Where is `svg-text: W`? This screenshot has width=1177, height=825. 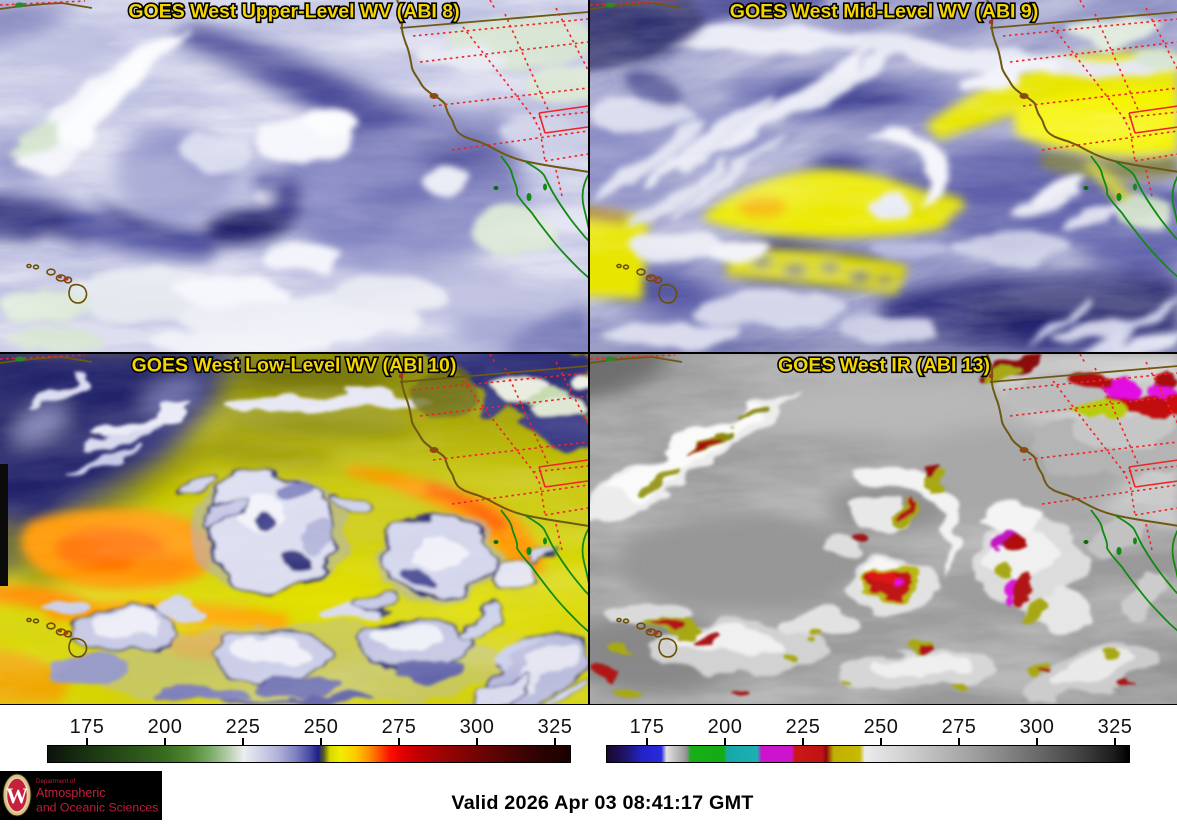
svg-text: W is located at coordinates (17, 795).